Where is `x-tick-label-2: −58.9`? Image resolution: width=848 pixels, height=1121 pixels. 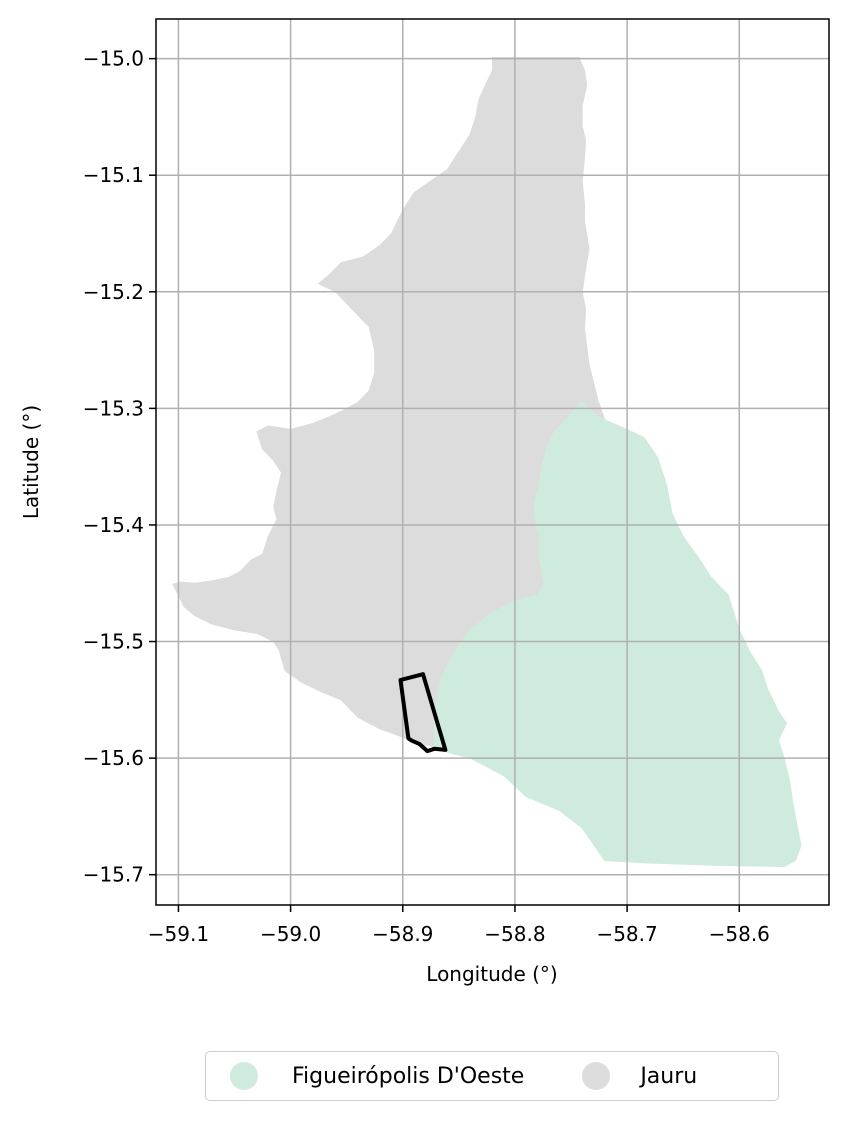
x-tick-label-2: −58.9 is located at coordinates (402, 934).